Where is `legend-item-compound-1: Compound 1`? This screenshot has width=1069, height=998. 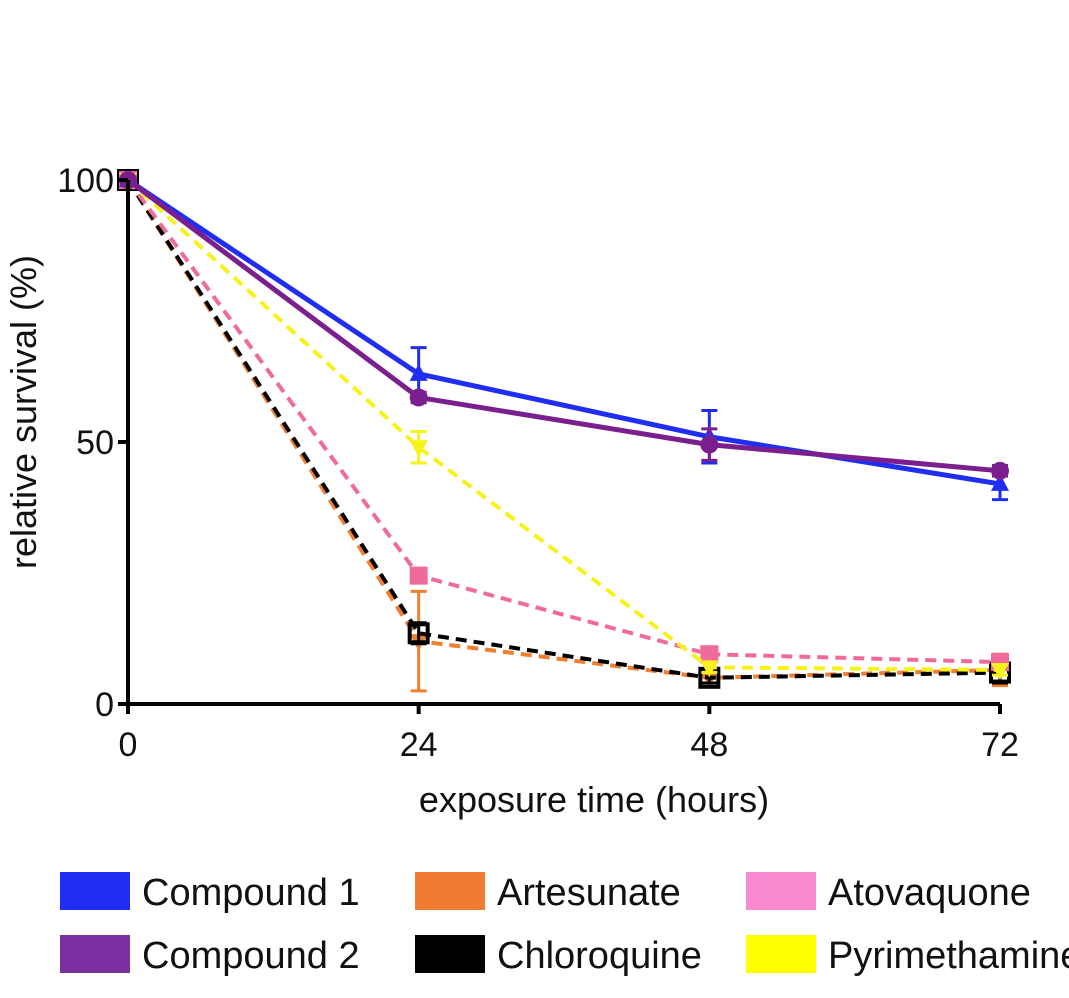 legend-item-compound-1: Compound 1 is located at coordinates (210, 893).